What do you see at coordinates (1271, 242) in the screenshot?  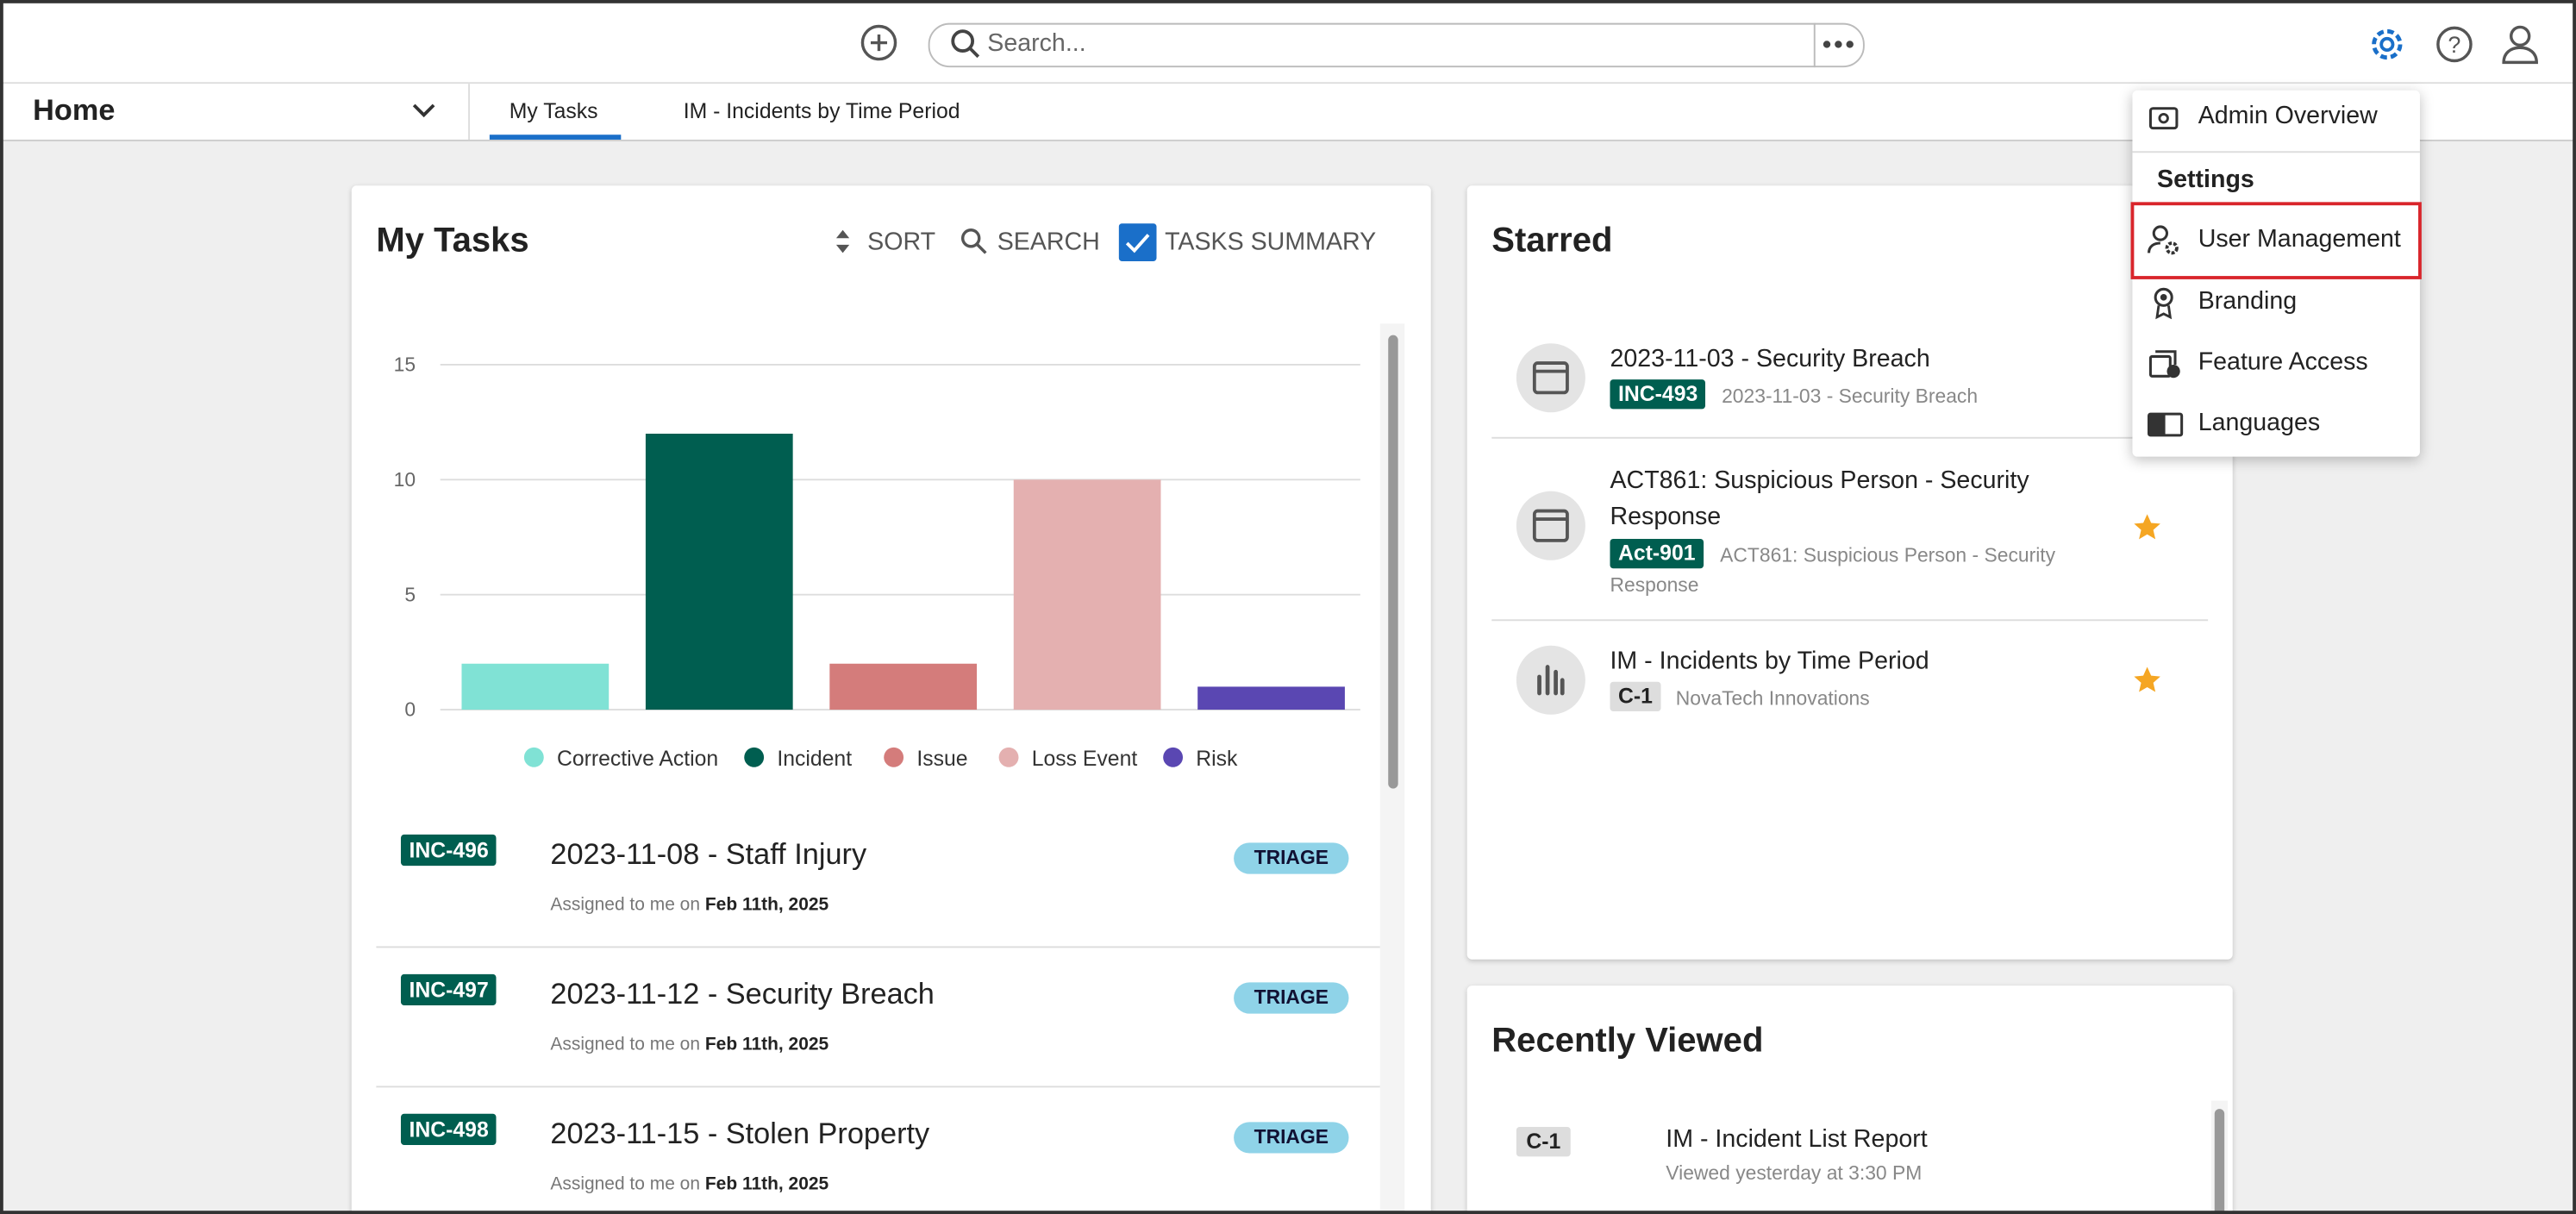 I see `summary-toggle: TASKS SUMMARY` at bounding box center [1271, 242].